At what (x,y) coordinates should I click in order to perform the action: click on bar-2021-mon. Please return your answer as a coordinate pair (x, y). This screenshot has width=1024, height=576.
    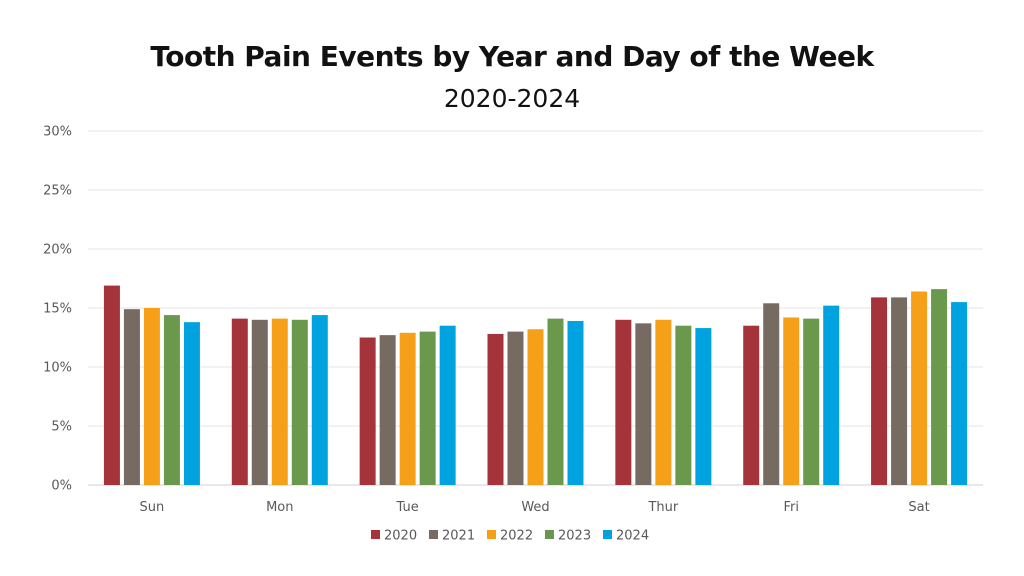
    Looking at the image, I should click on (259, 402).